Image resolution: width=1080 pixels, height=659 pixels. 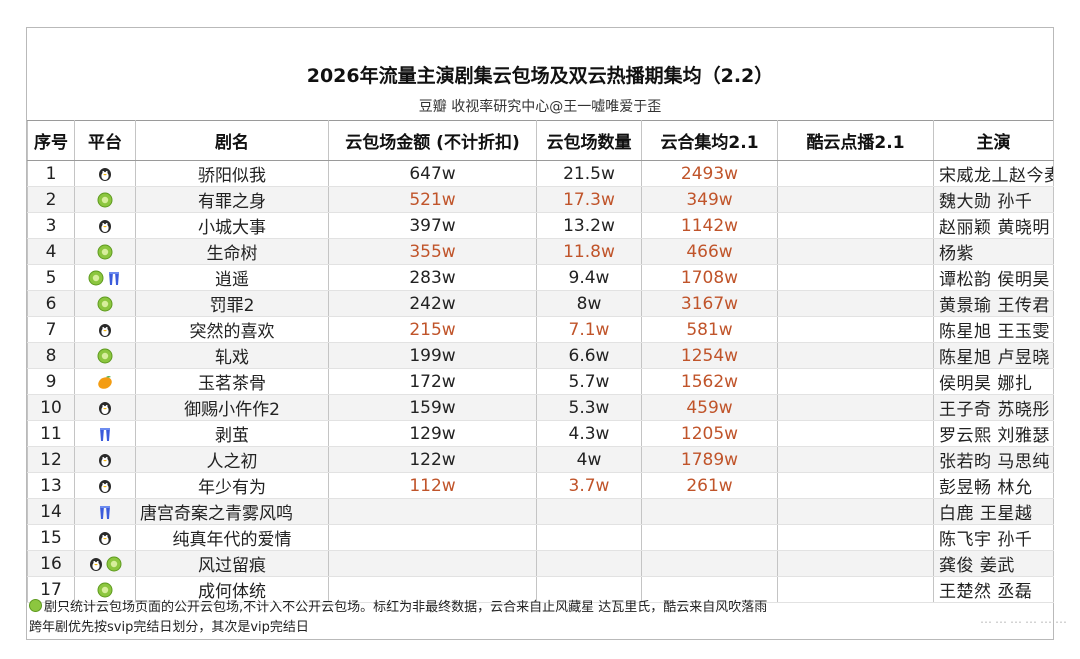 What do you see at coordinates (993, 140) in the screenshot?
I see `header-cast: 主演` at bounding box center [993, 140].